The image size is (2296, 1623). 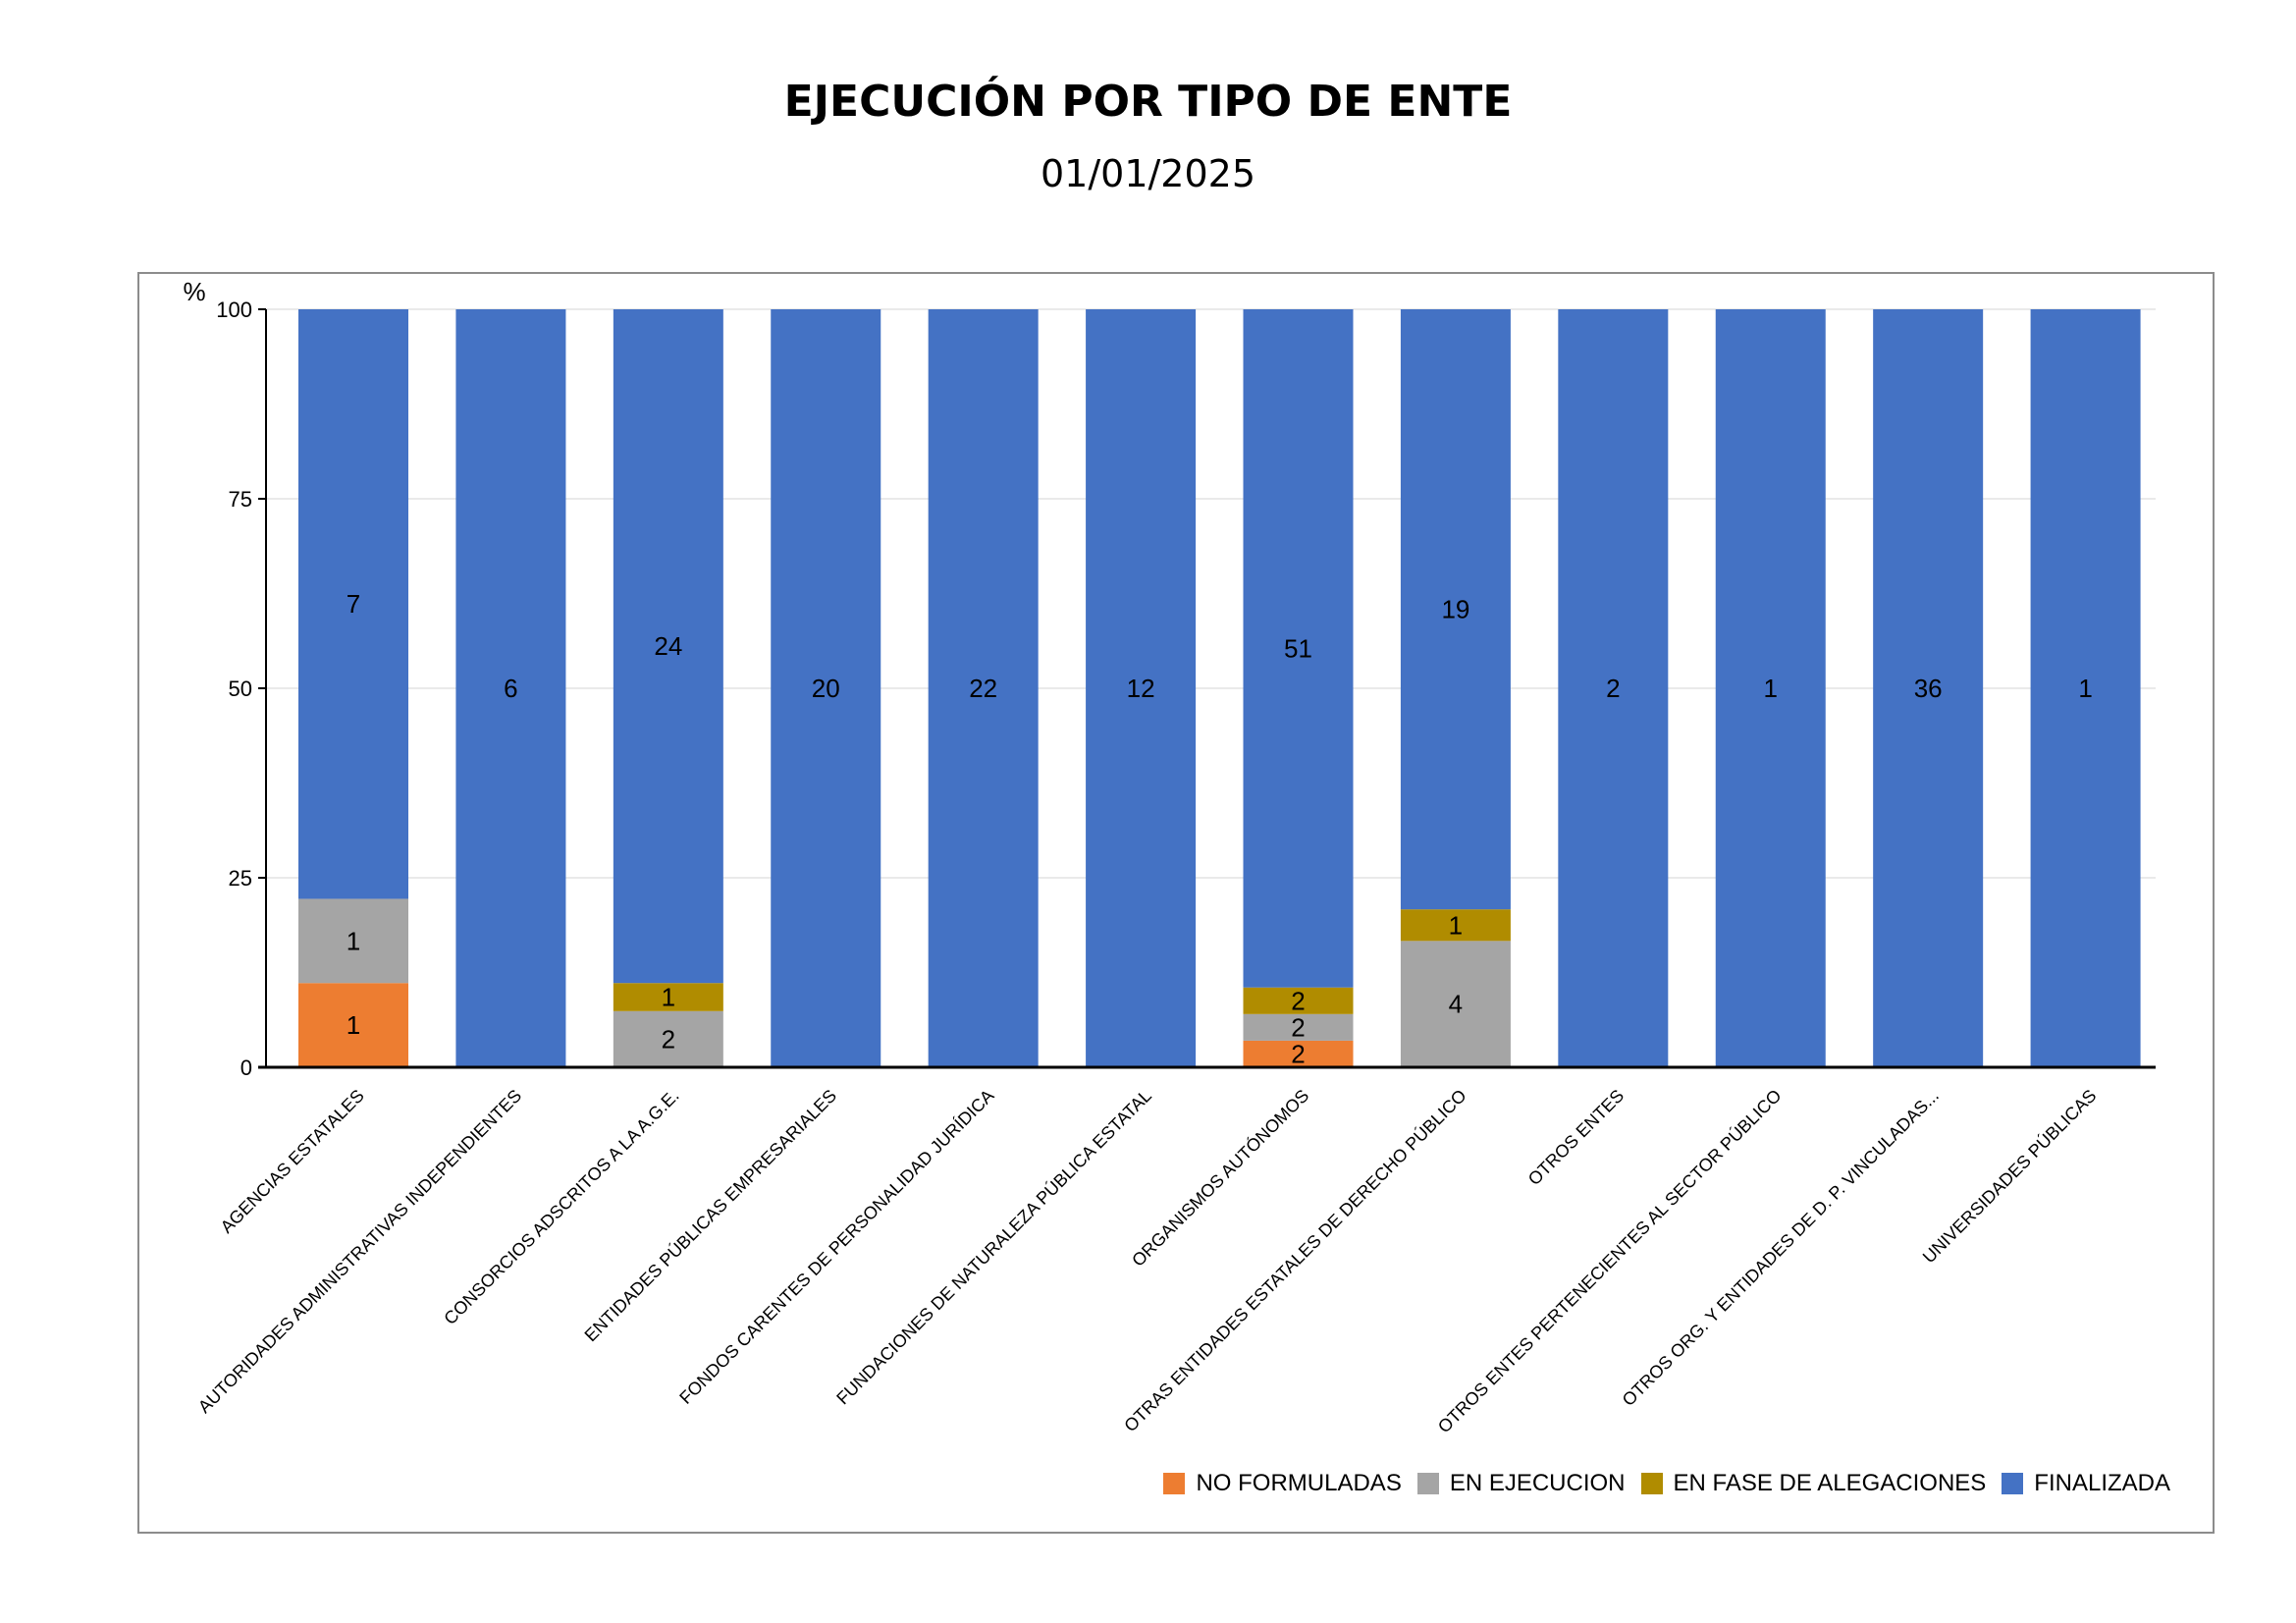 I want to click on x-tick-label: ORGANISMOS AUTÓNOMOS, so click(x=1220, y=1178).